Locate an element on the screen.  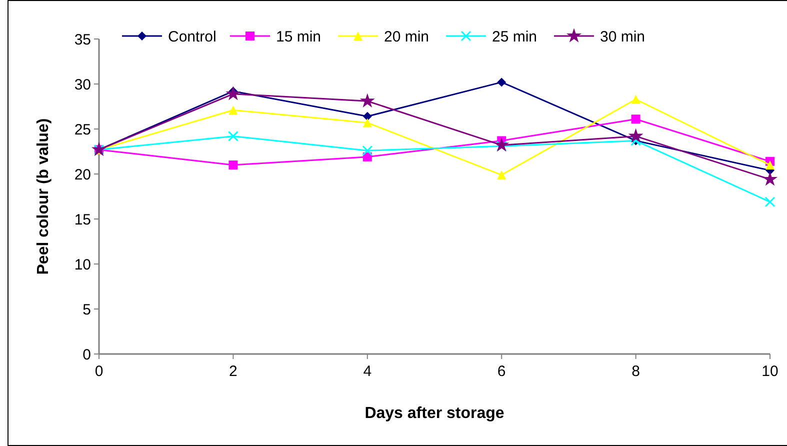
x-axis-title: Days after storage is located at coordinates (434, 413).